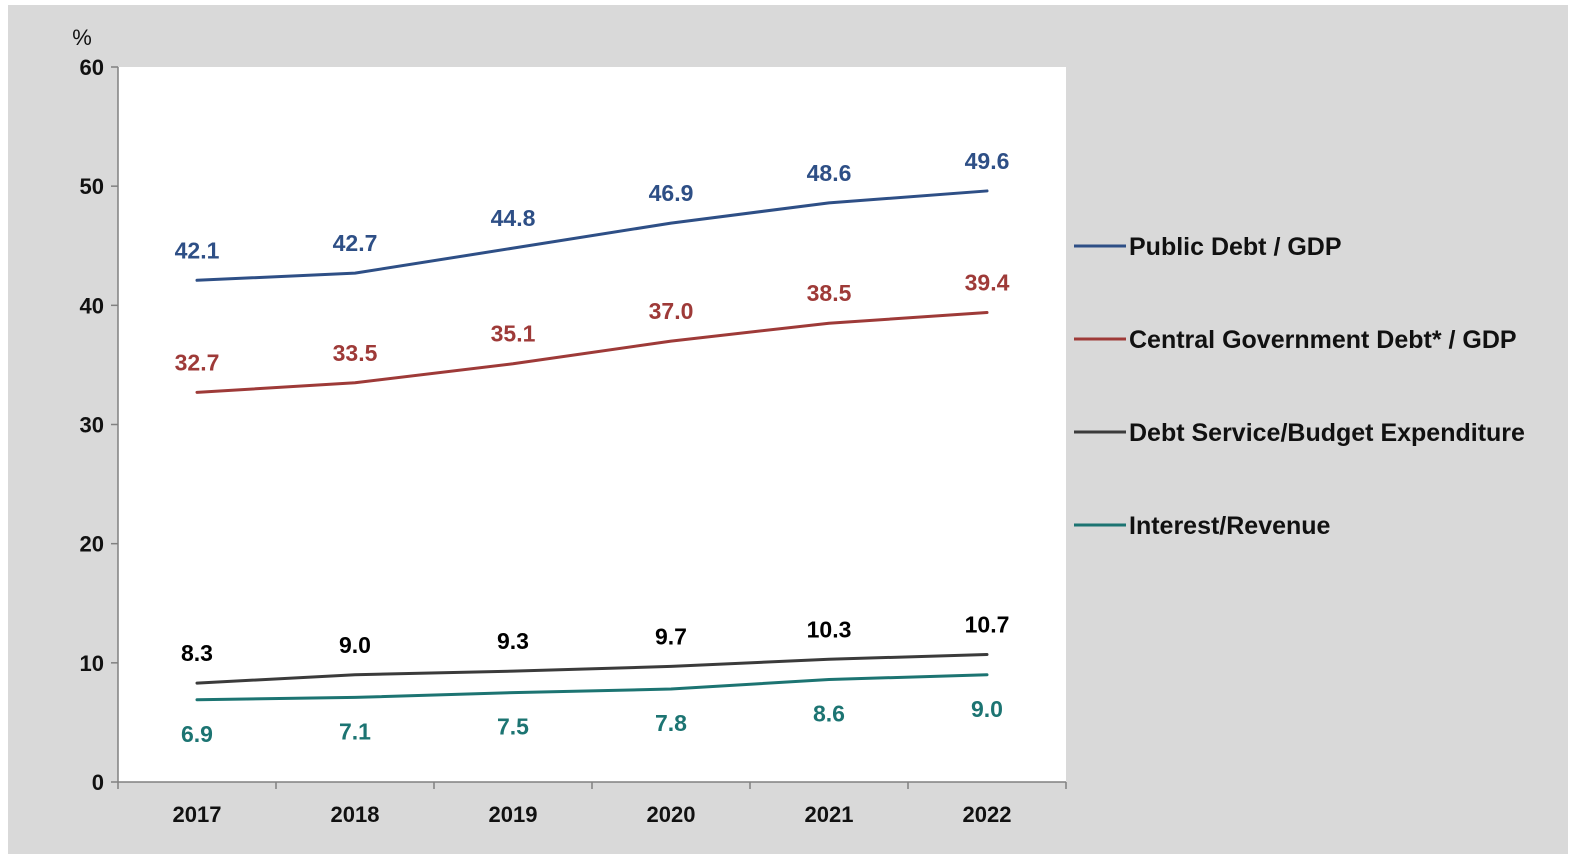 This screenshot has height=863, width=1587. What do you see at coordinates (92, 663) in the screenshot?
I see `y-tick-label: 10` at bounding box center [92, 663].